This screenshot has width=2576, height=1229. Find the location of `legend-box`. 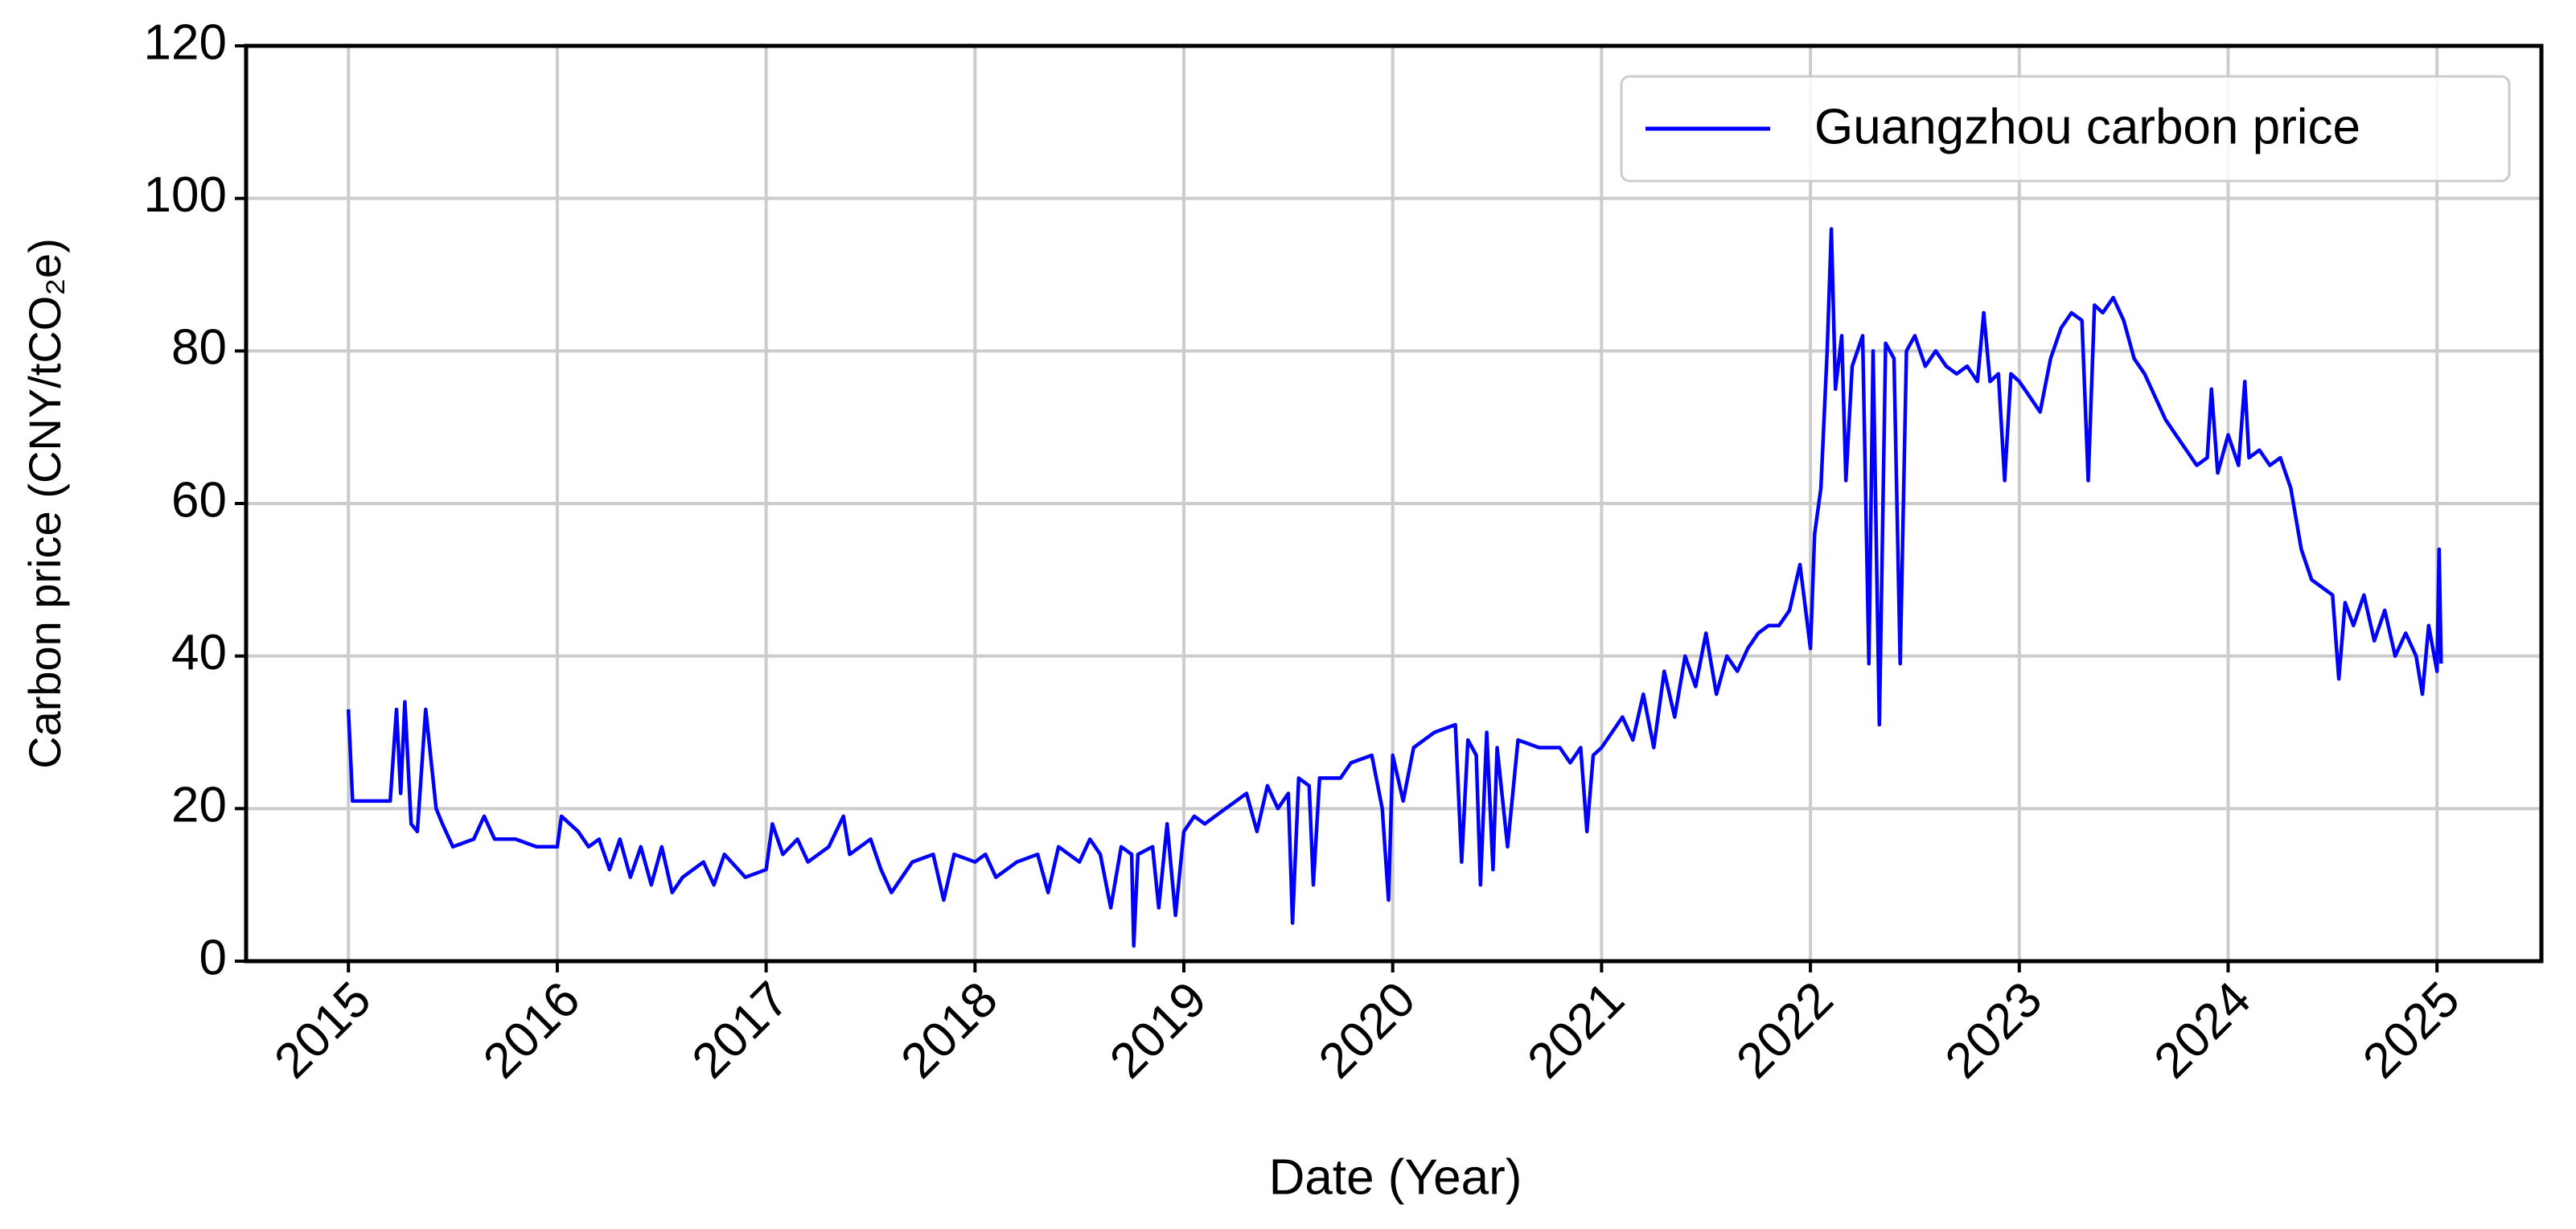

legend-box is located at coordinates (2065, 129).